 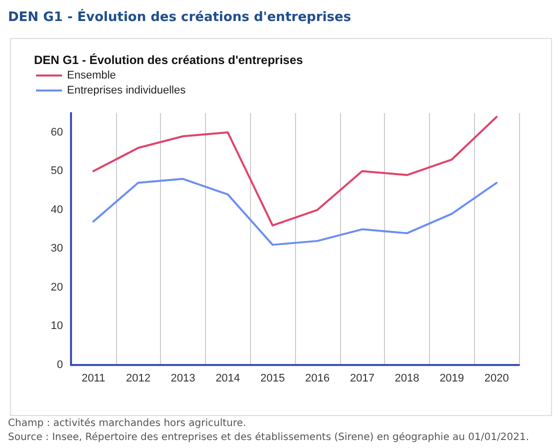 I want to click on y-tick-label: 50, so click(x=56, y=171).